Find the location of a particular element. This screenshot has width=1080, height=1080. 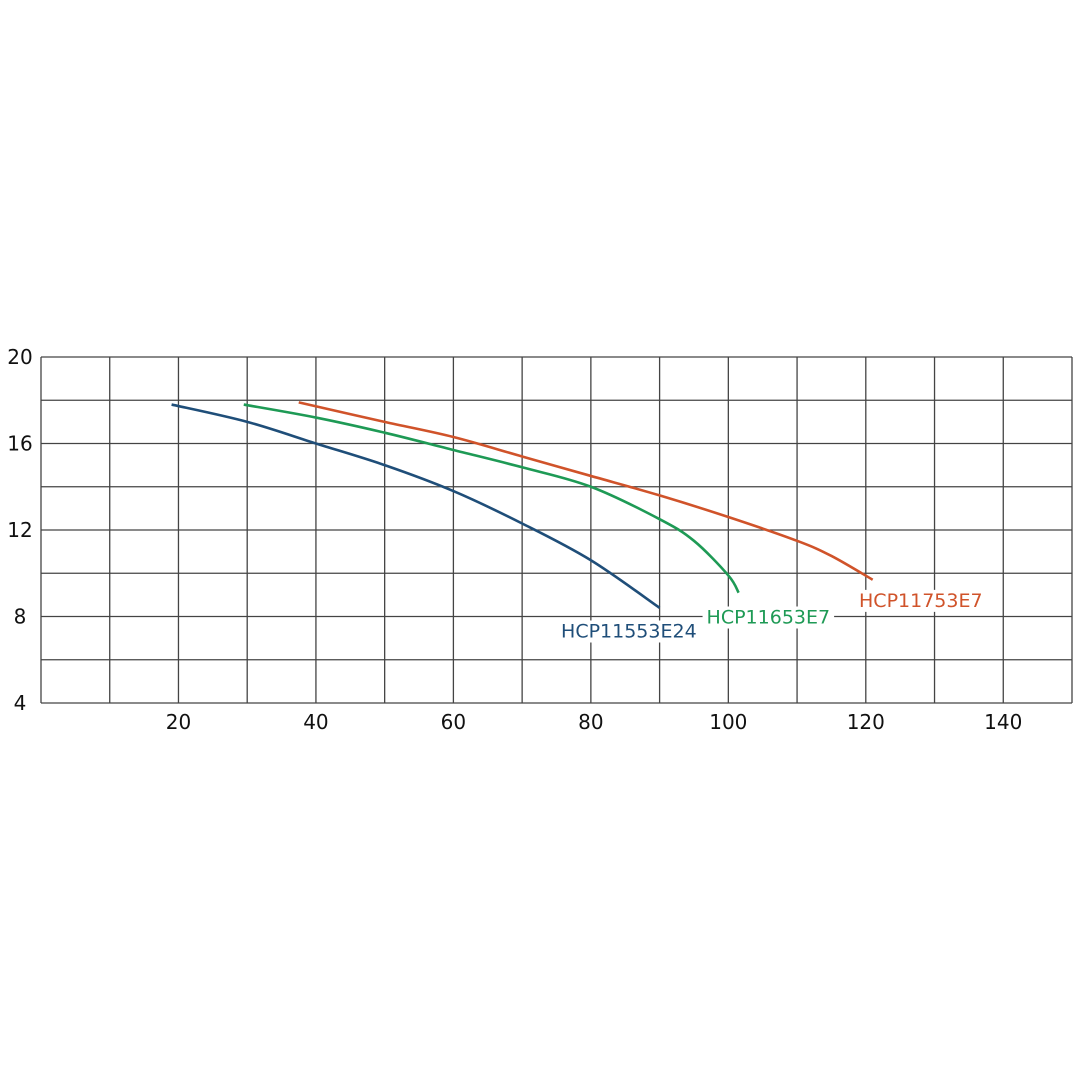

x-tick-label: 40 is located at coordinates (315, 722).